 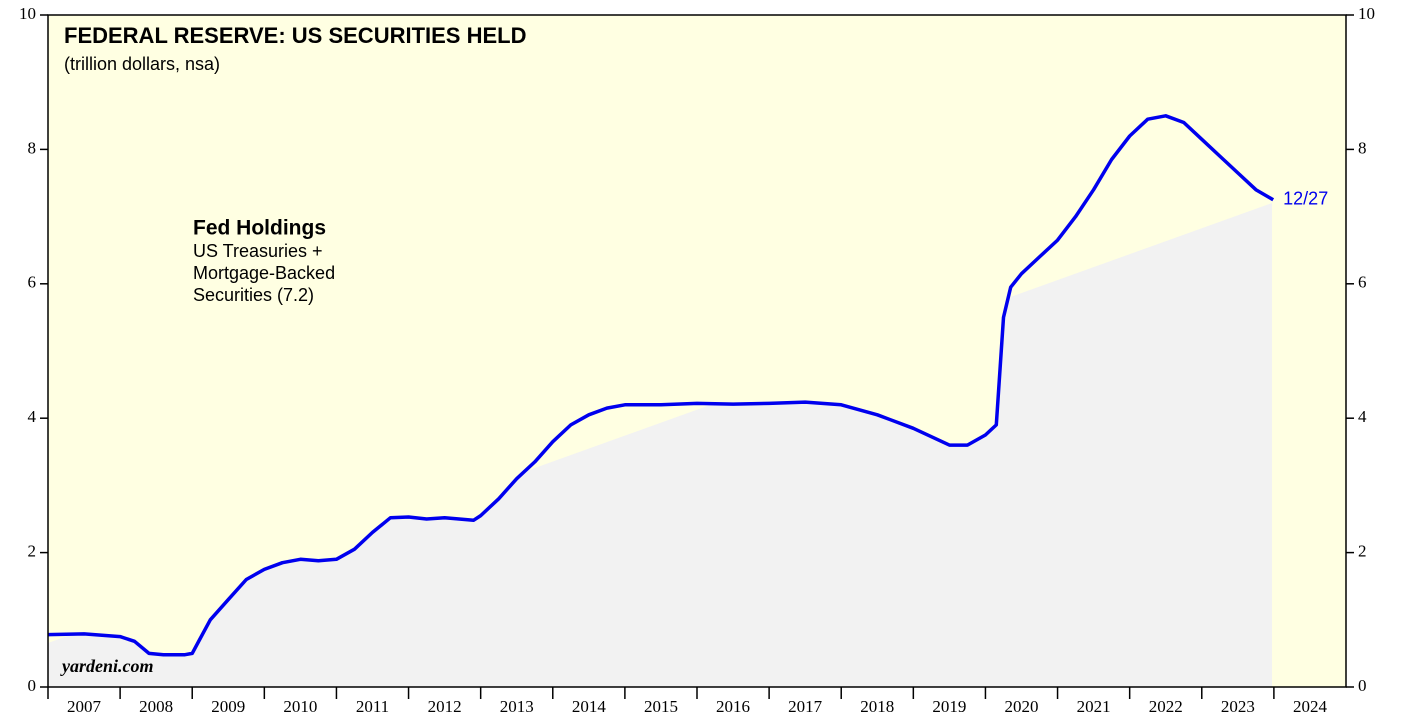 What do you see at coordinates (372, 706) in the screenshot?
I see `x-tick-label: 2011` at bounding box center [372, 706].